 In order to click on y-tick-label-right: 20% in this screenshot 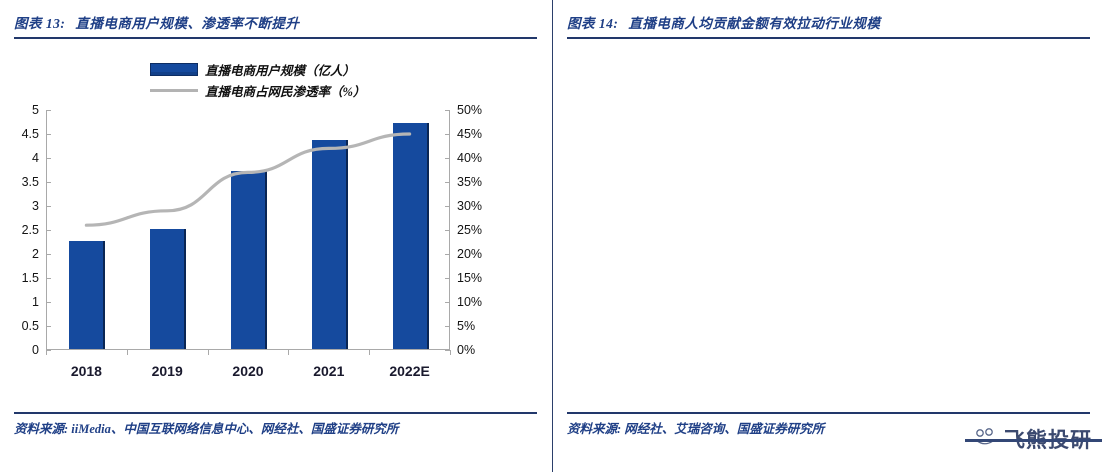, I will do `click(470, 254)`.